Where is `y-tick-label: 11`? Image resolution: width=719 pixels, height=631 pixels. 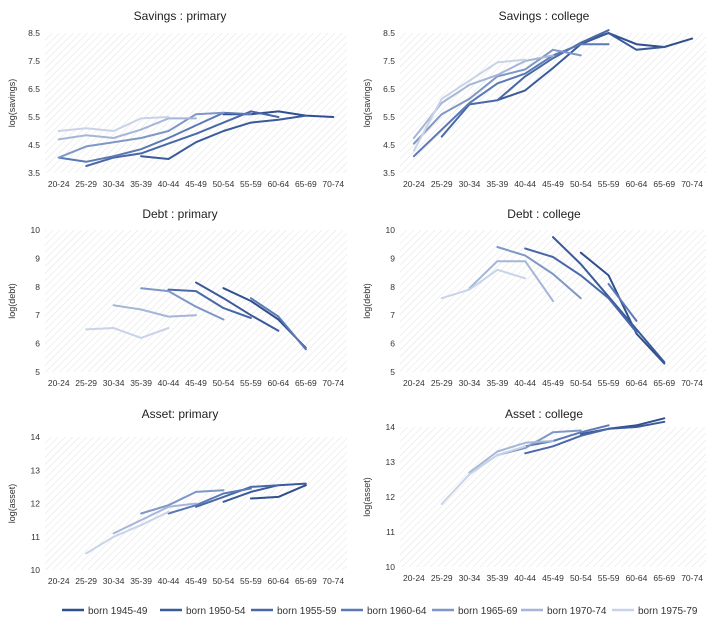
y-tick-label: 11 is located at coordinates (35, 537).